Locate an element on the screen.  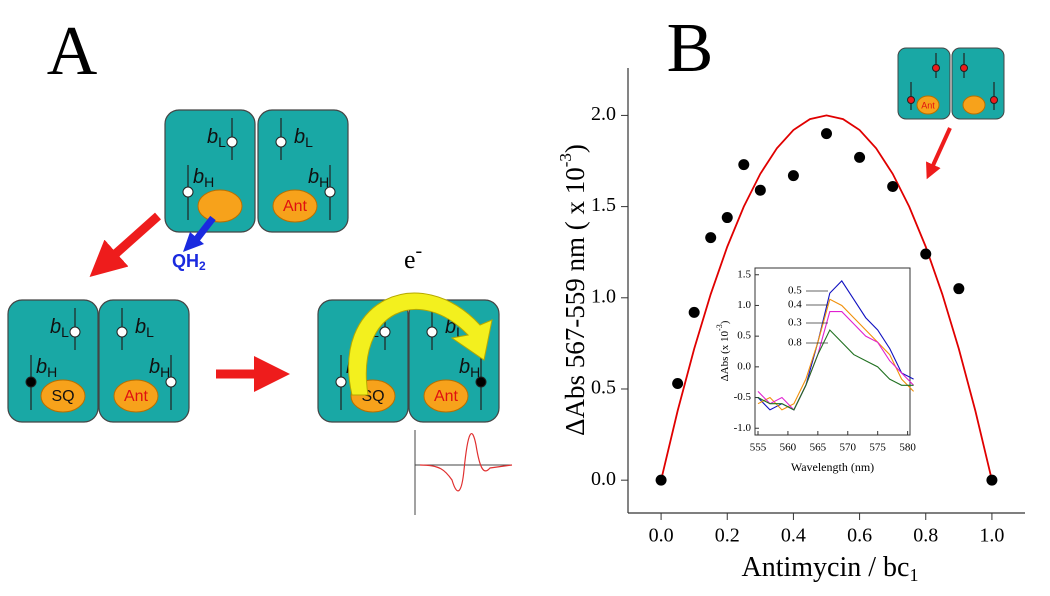
text-part: ΔAbs (x 10 is located at coordinates (725, 355).